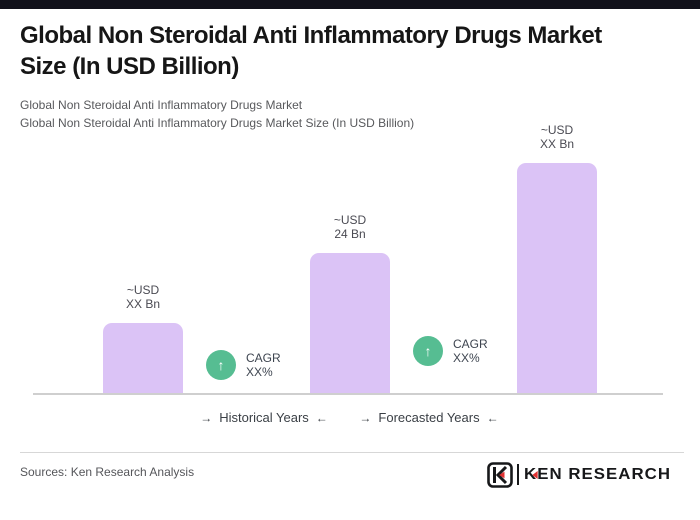 The width and height of the screenshot is (700, 520). What do you see at coordinates (557, 144) in the screenshot?
I see `bar3-label-line2: XX Bn` at bounding box center [557, 144].